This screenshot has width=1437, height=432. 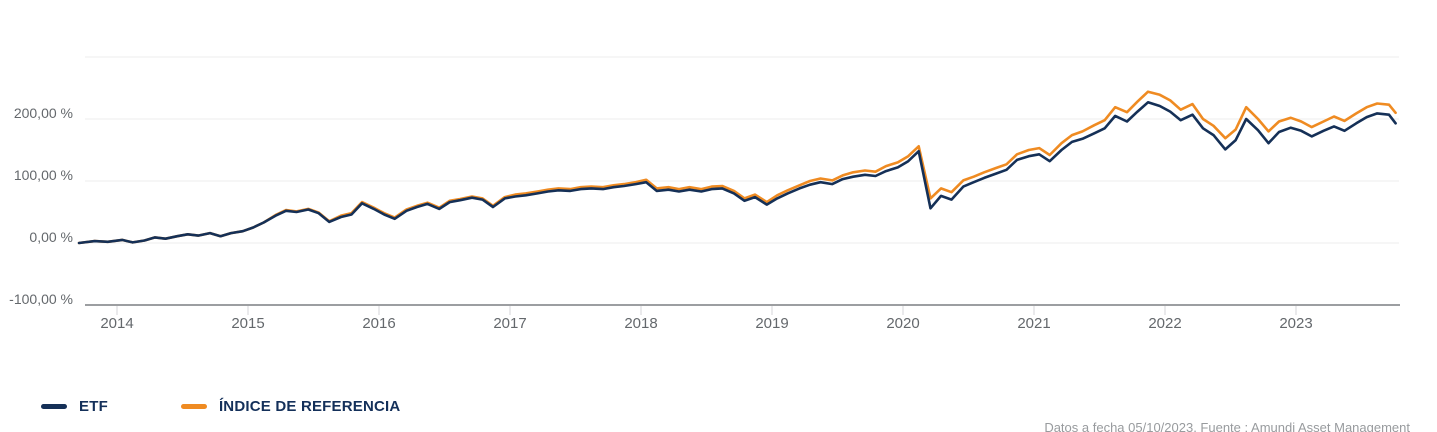 I want to click on svg-text: 2021, so click(x=1033, y=323).